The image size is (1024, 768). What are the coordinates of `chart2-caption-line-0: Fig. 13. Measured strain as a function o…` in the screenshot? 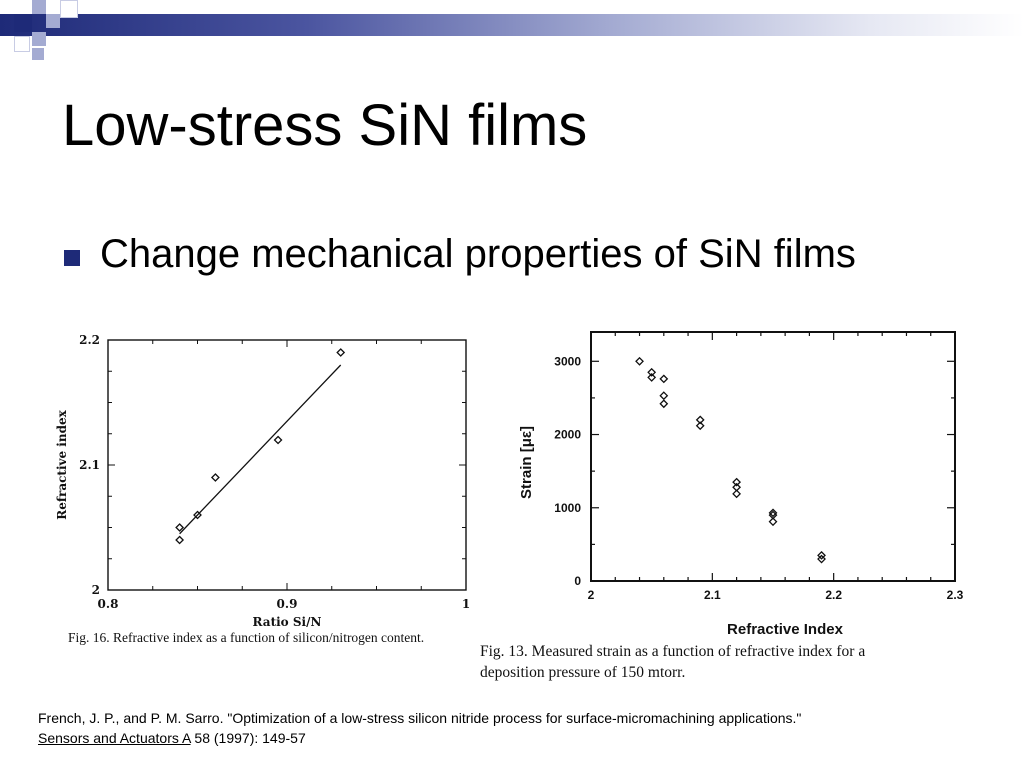 It's located at (672, 651).